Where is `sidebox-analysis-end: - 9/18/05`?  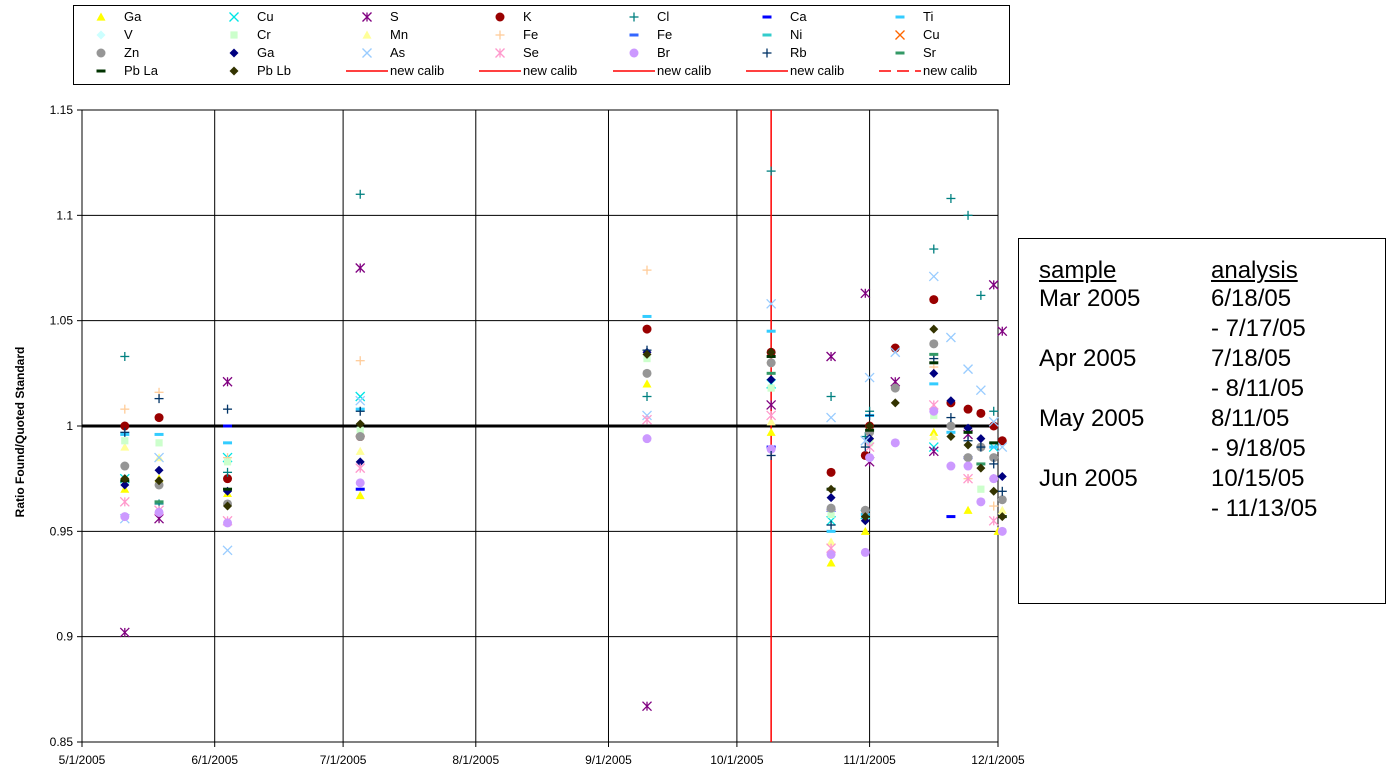
sidebox-analysis-end: - 9/18/05 is located at coordinates (1258, 448).